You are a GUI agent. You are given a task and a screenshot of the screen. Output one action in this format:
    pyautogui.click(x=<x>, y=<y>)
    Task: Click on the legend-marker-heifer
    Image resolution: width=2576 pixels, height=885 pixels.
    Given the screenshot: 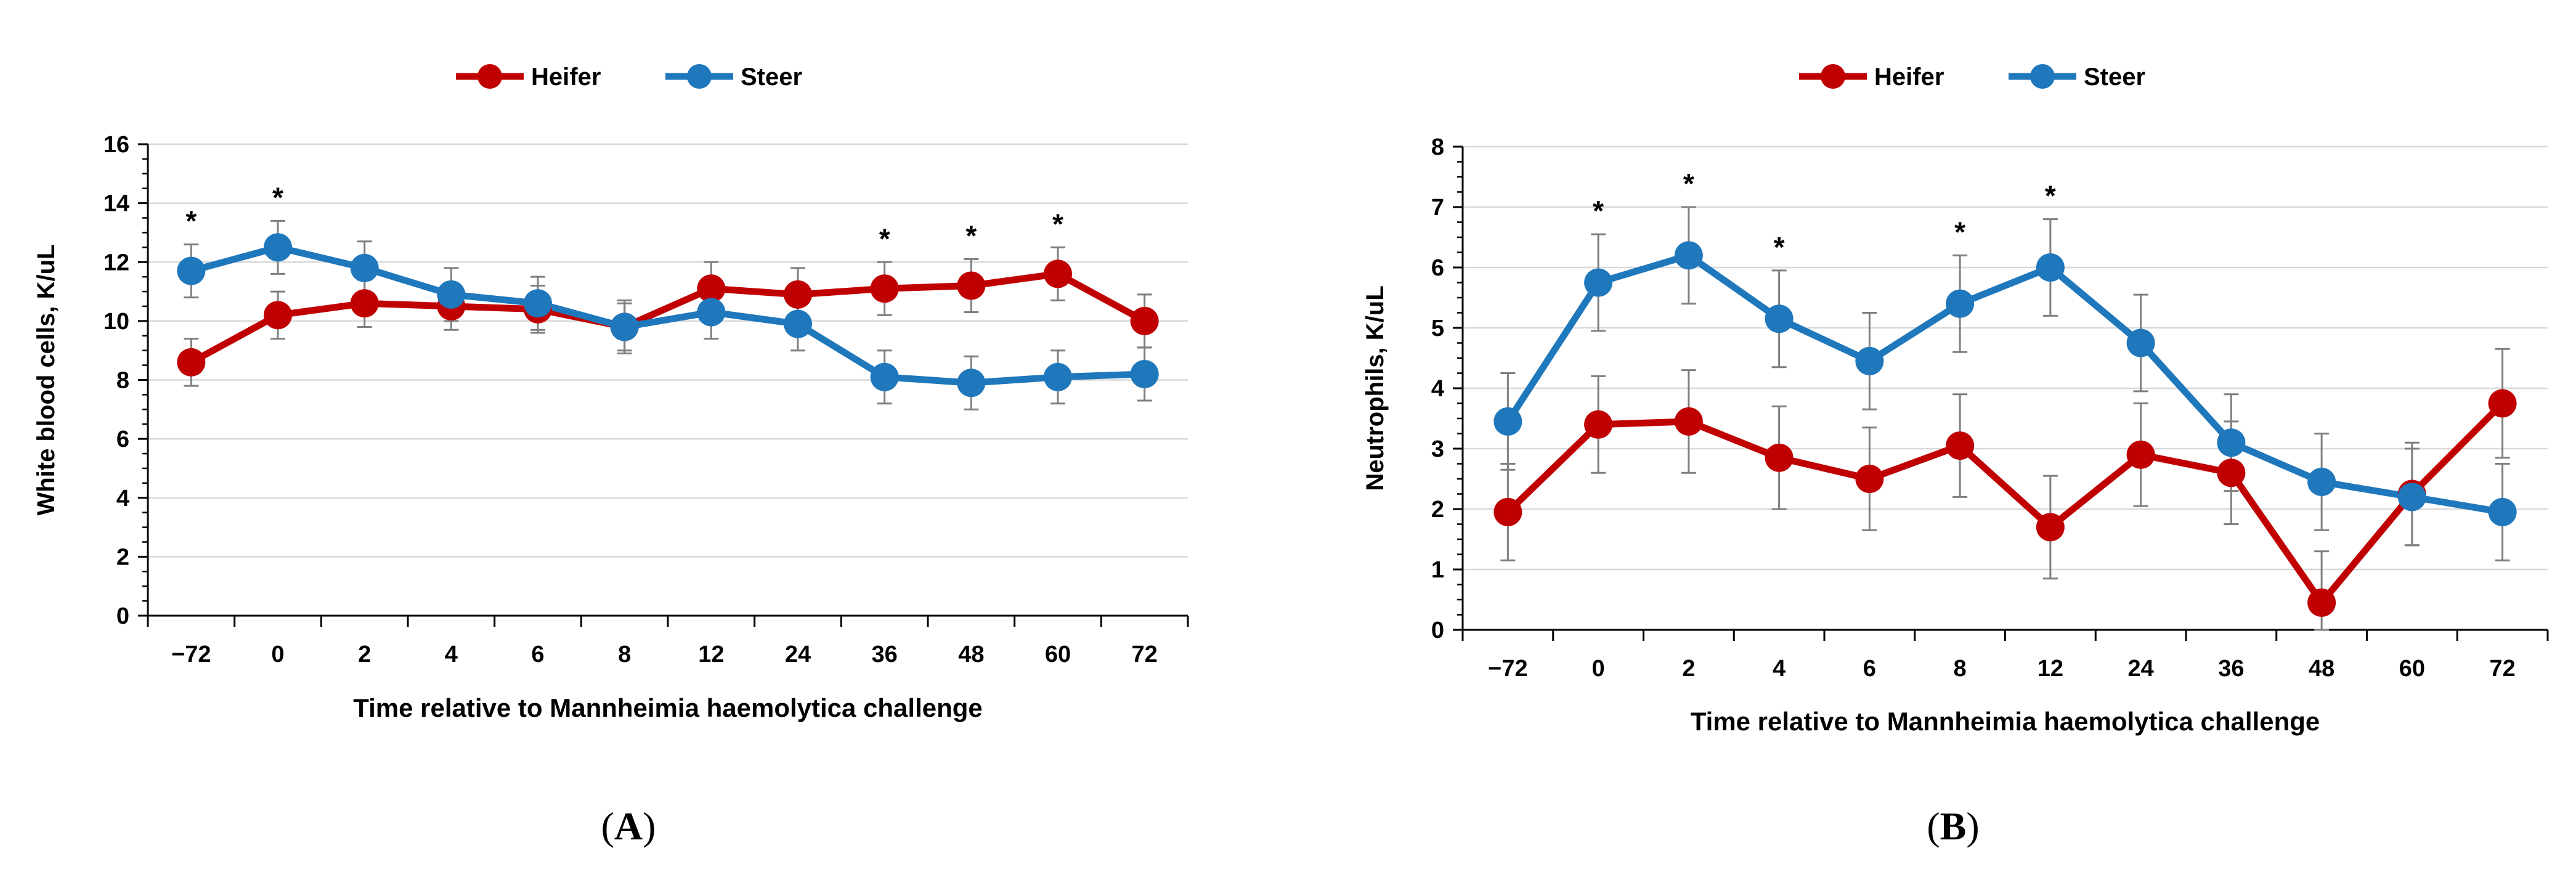 What is the action you would take?
    pyautogui.click(x=489, y=76)
    